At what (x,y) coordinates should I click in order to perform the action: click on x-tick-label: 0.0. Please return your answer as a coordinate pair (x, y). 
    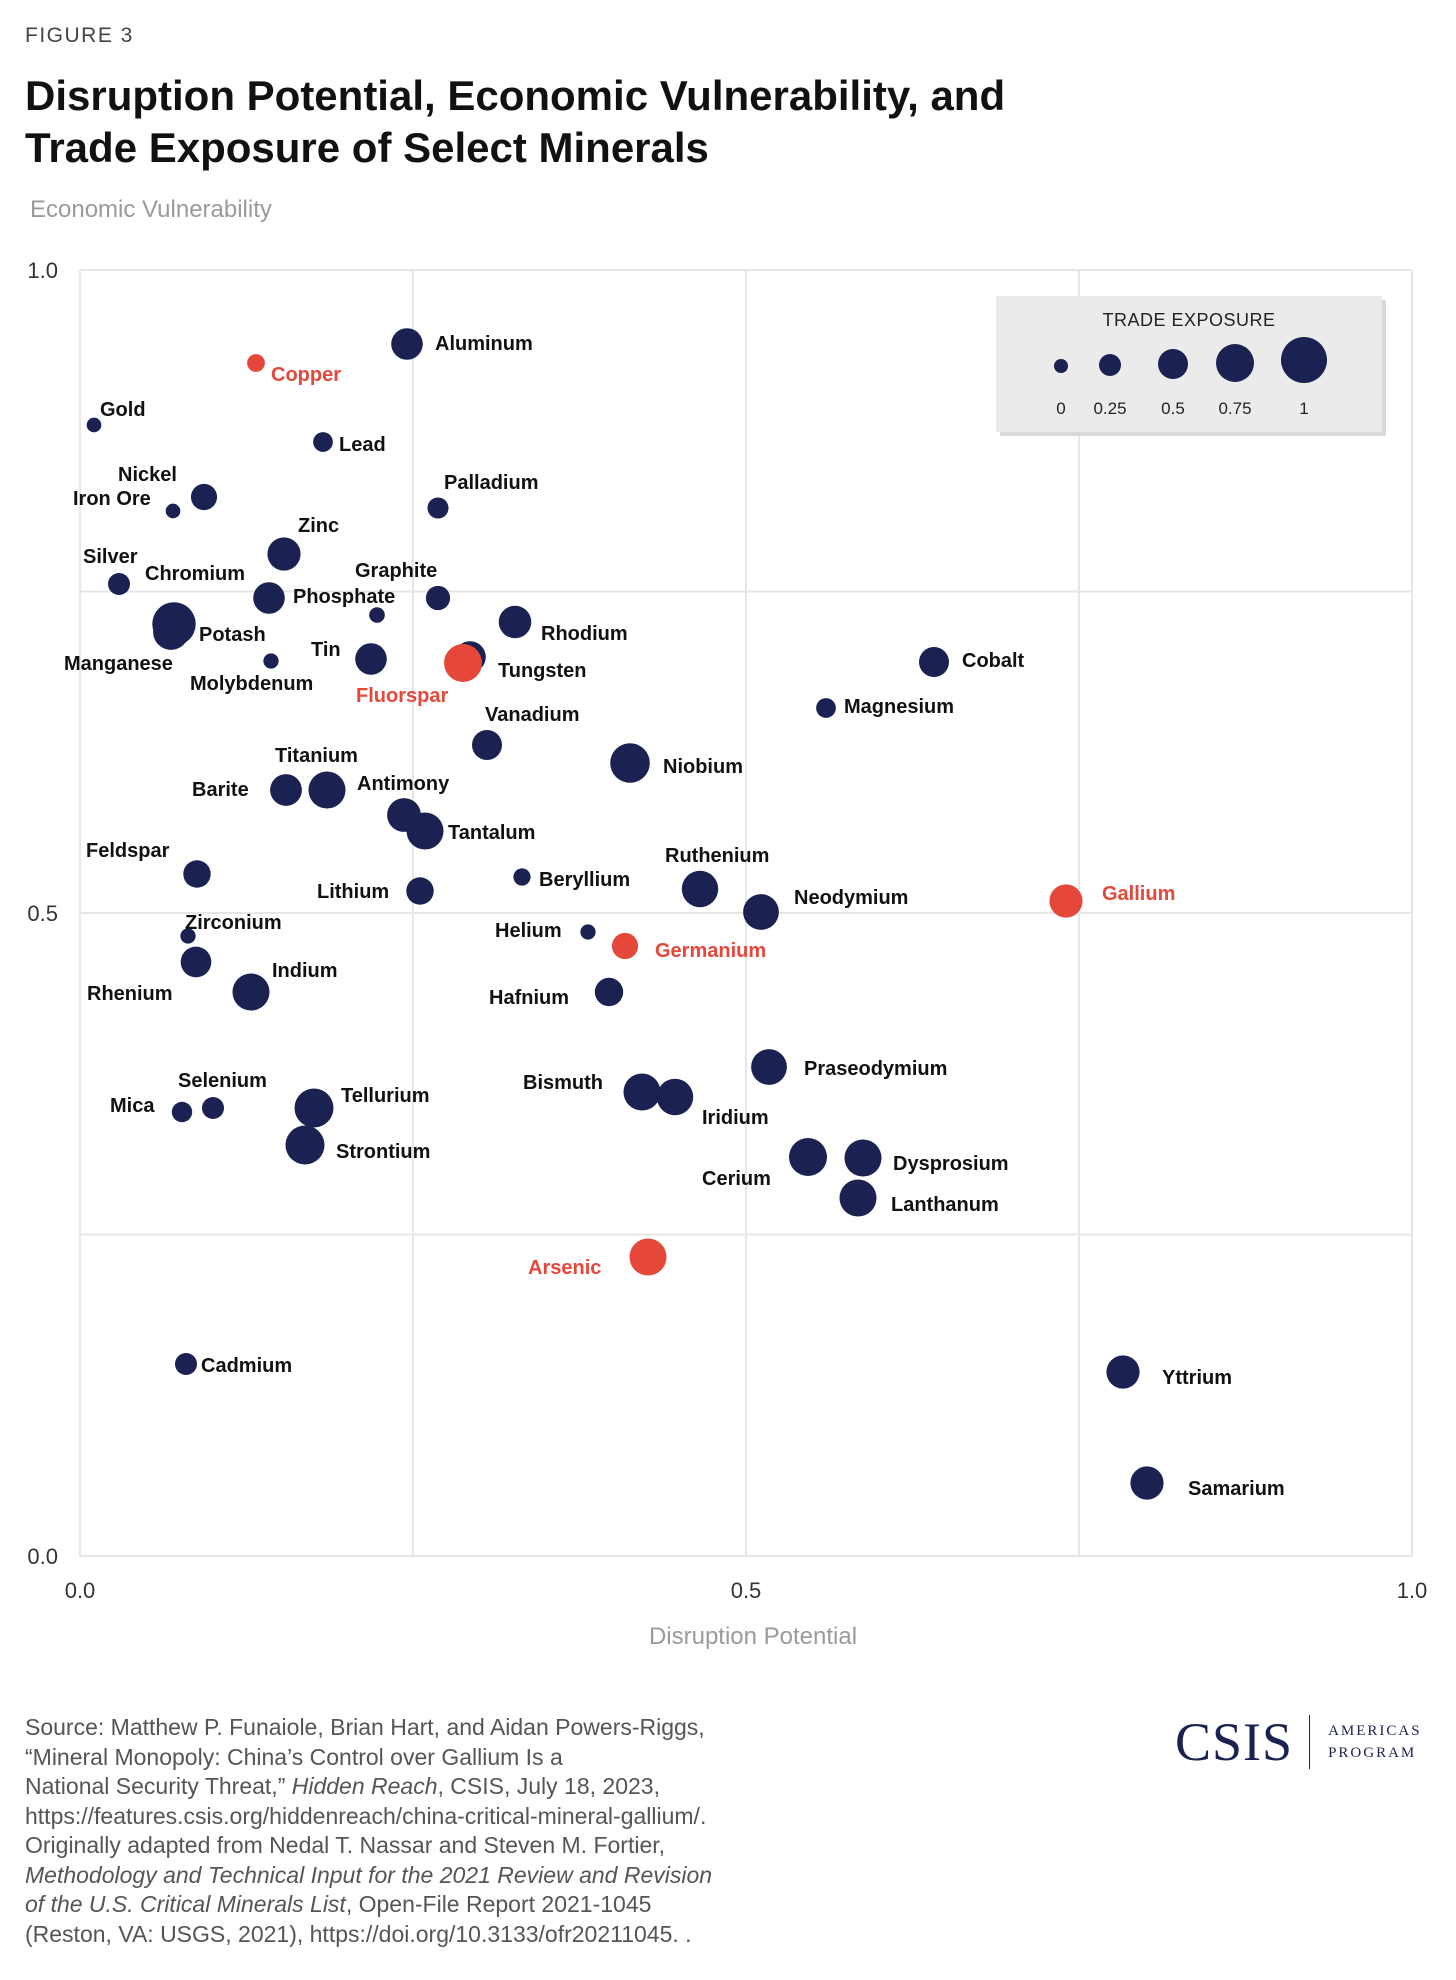
    Looking at the image, I should click on (80, 1590).